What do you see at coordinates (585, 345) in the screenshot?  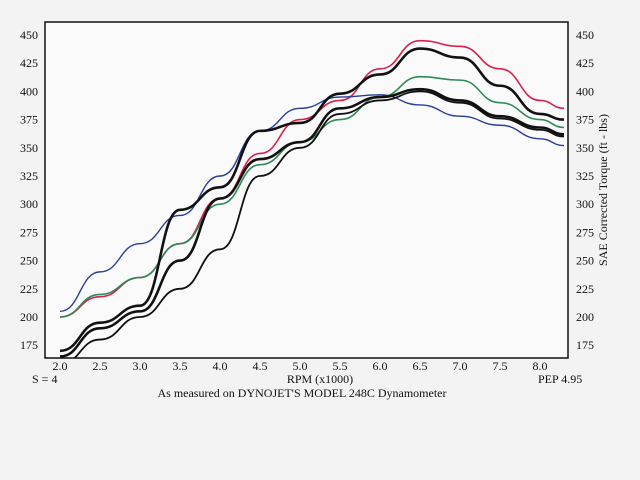 I see `y-tick-label-right: 175` at bounding box center [585, 345].